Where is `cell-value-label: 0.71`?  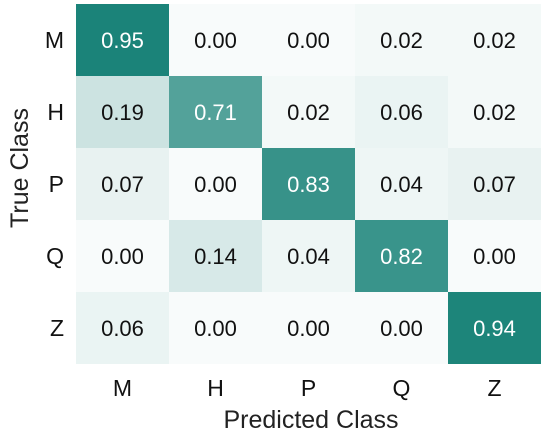 cell-value-label: 0.71 is located at coordinates (215, 112).